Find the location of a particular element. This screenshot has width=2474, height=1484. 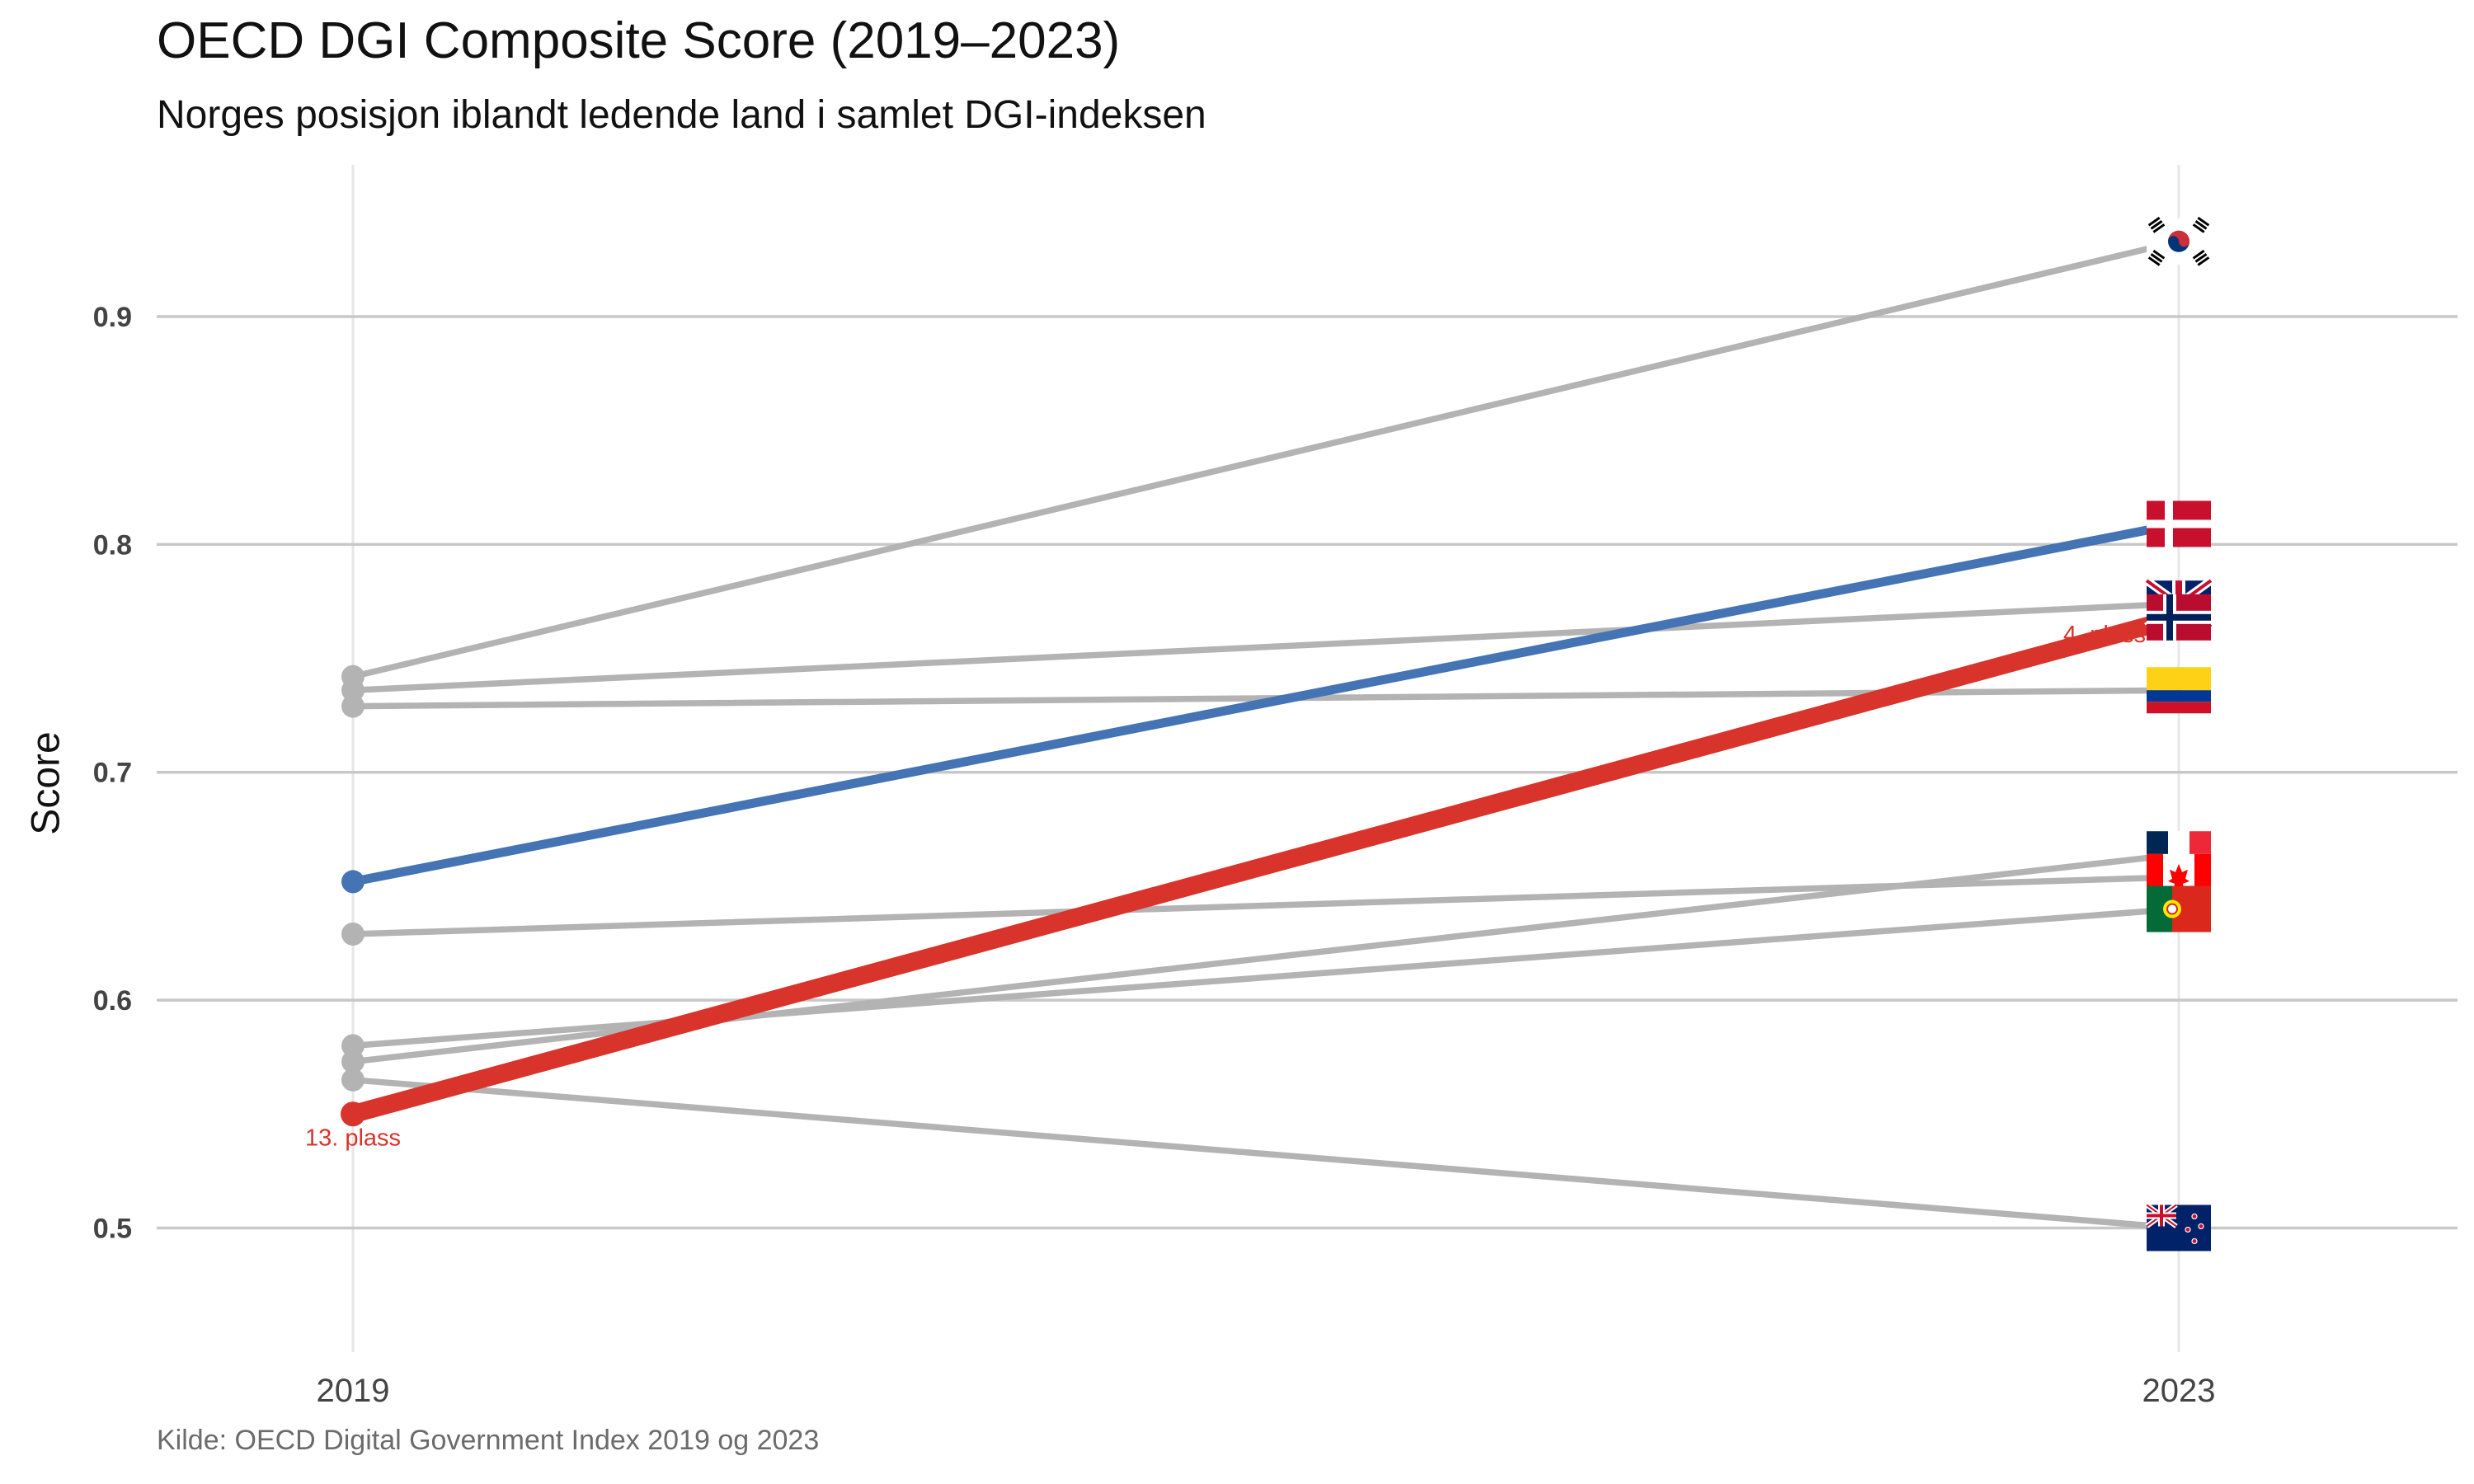

y-tick-label: 0.6 is located at coordinates (112, 1001).